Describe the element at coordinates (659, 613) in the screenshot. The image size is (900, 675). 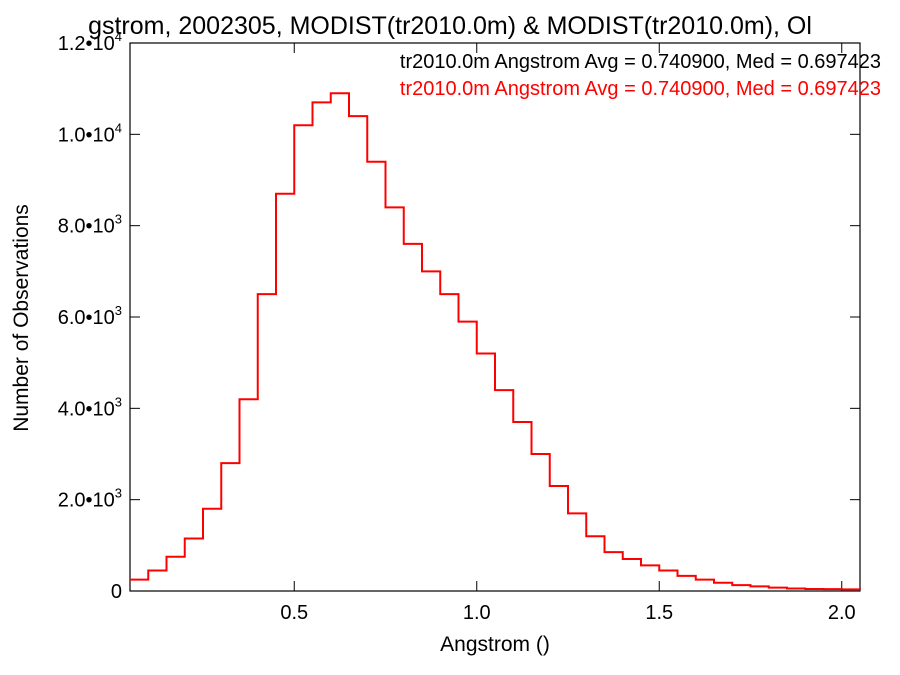
I see `x-tick-label: 1.5` at that location.